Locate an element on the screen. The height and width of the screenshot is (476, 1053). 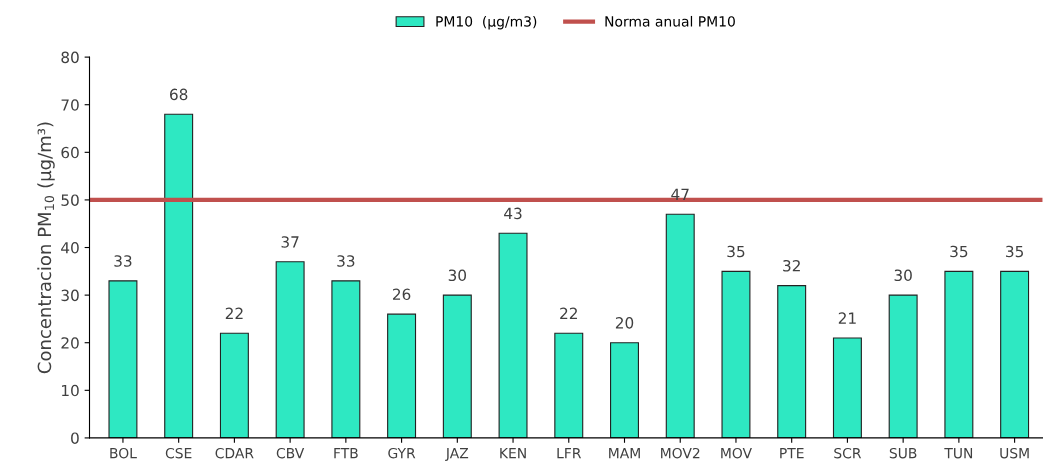
x-tick-label: TUN is located at coordinates (958, 453).